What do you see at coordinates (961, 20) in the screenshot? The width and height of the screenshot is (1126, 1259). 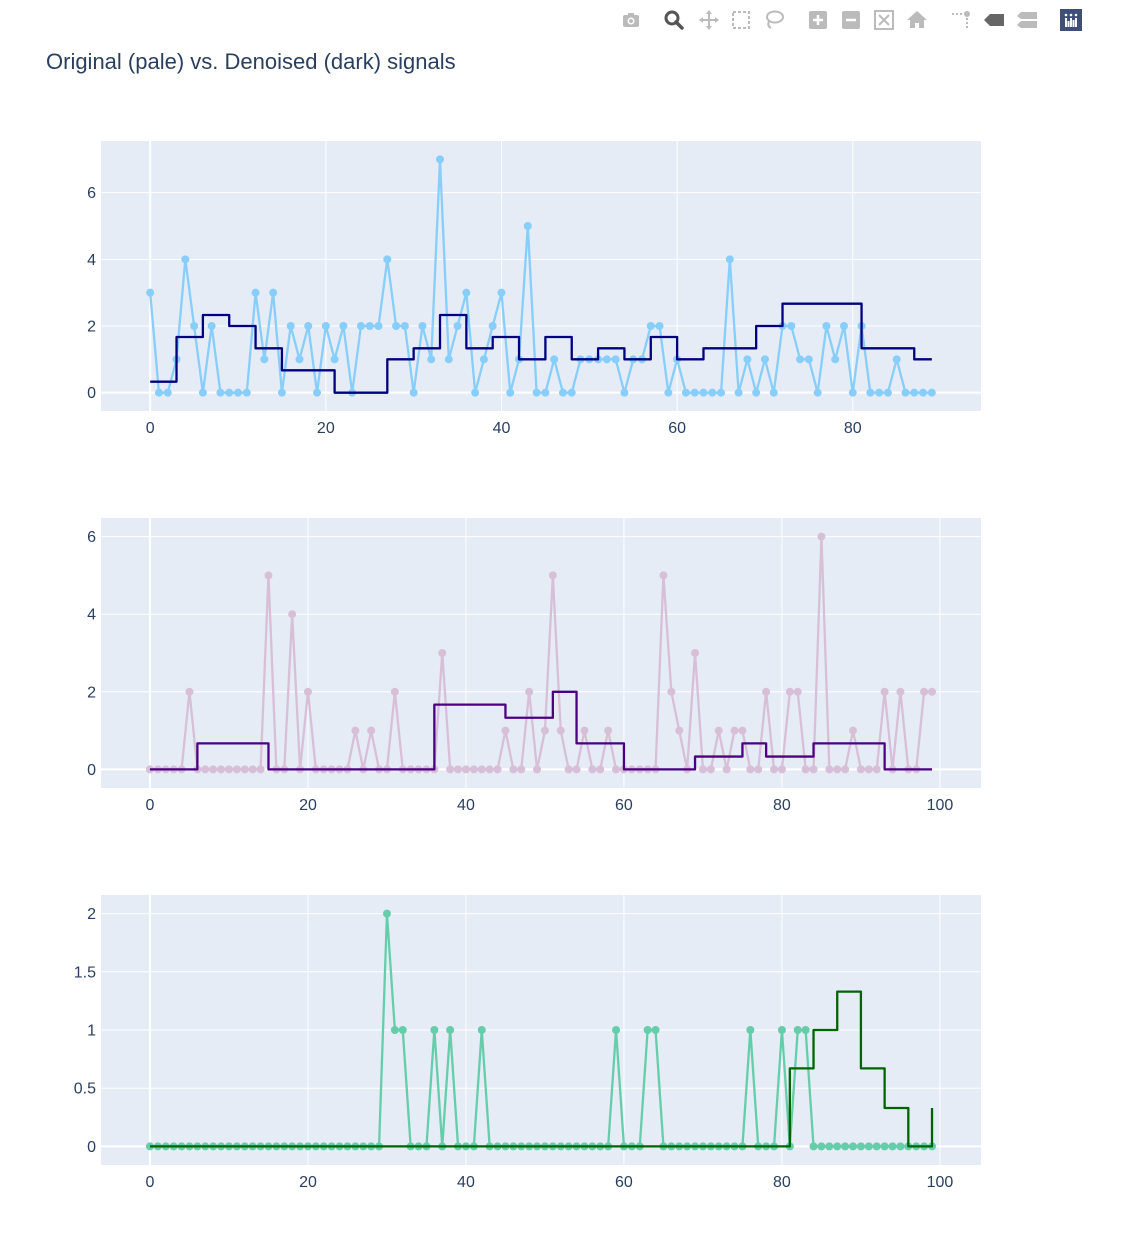 I see `spike-lines-icon` at bounding box center [961, 20].